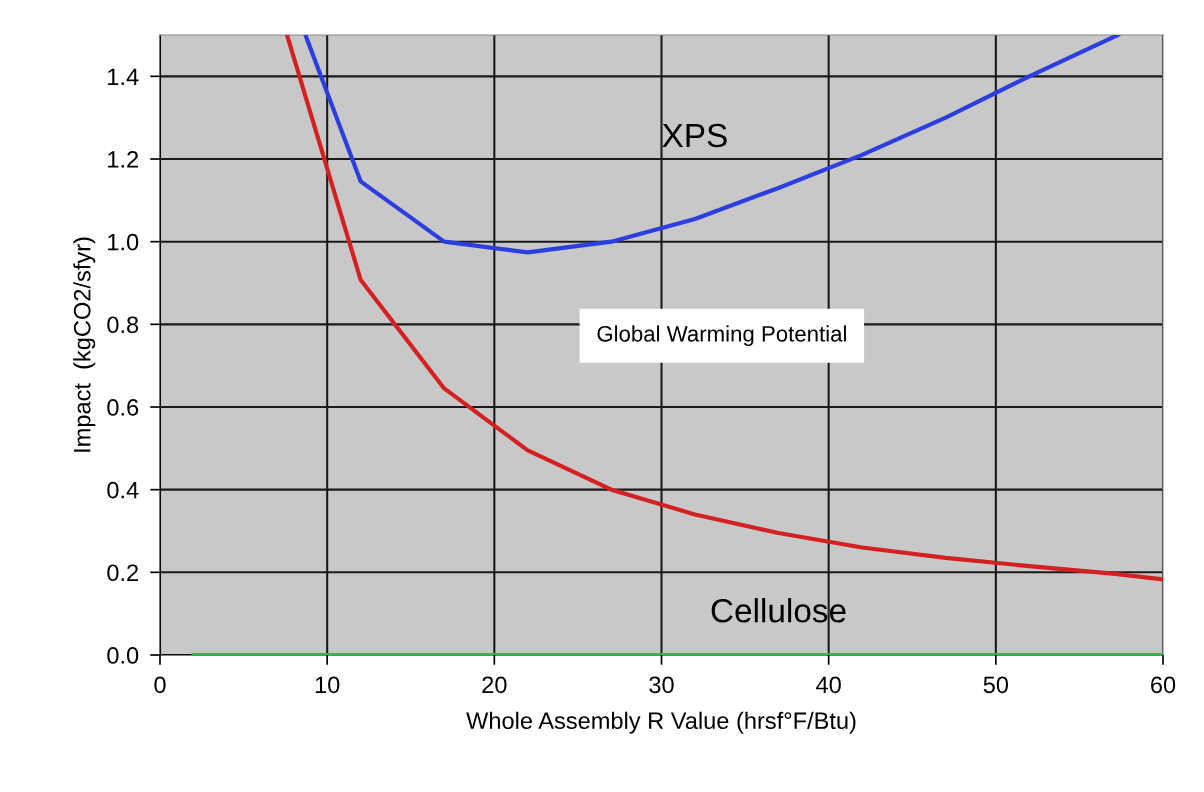 The image size is (1204, 792). What do you see at coordinates (123, 76) in the screenshot?
I see `y-tick-label: 1.4` at bounding box center [123, 76].